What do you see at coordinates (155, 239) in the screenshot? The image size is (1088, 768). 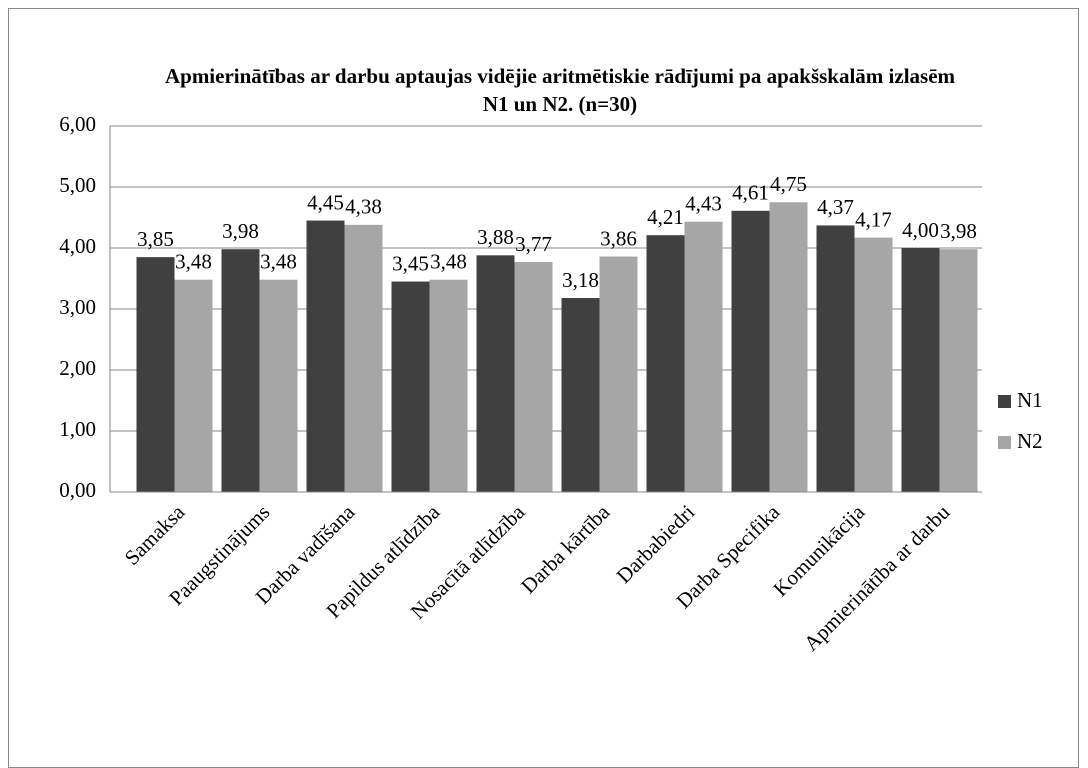 I see `value-label: 3,85` at bounding box center [155, 239].